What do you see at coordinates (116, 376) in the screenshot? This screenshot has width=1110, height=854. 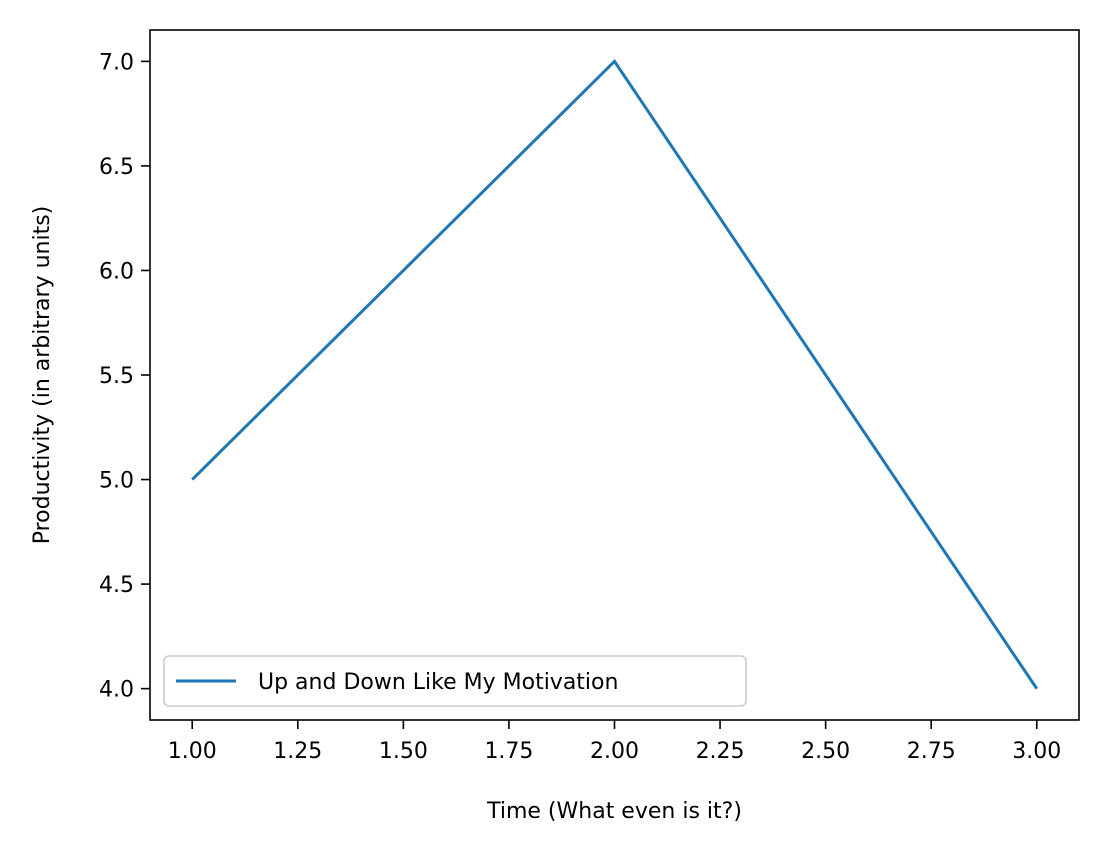 I see `y-tick-label: 5.5` at bounding box center [116, 376].